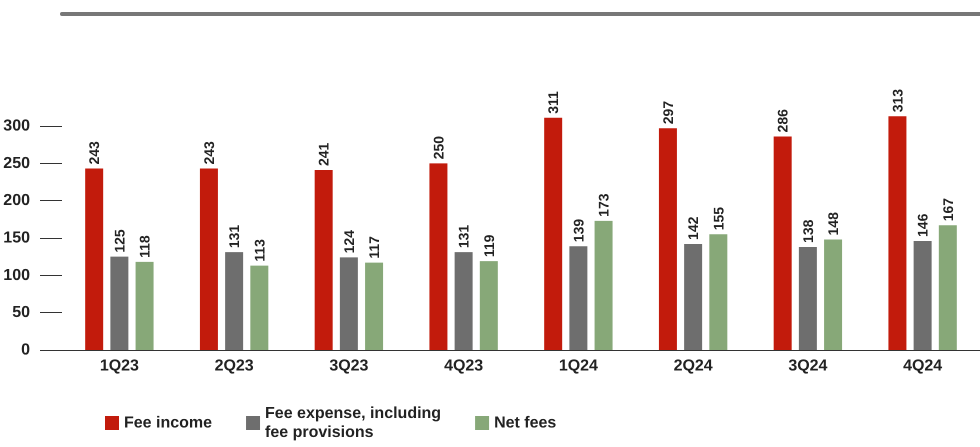 This screenshot has height=447, width=980. I want to click on data-label: 142, so click(693, 228).